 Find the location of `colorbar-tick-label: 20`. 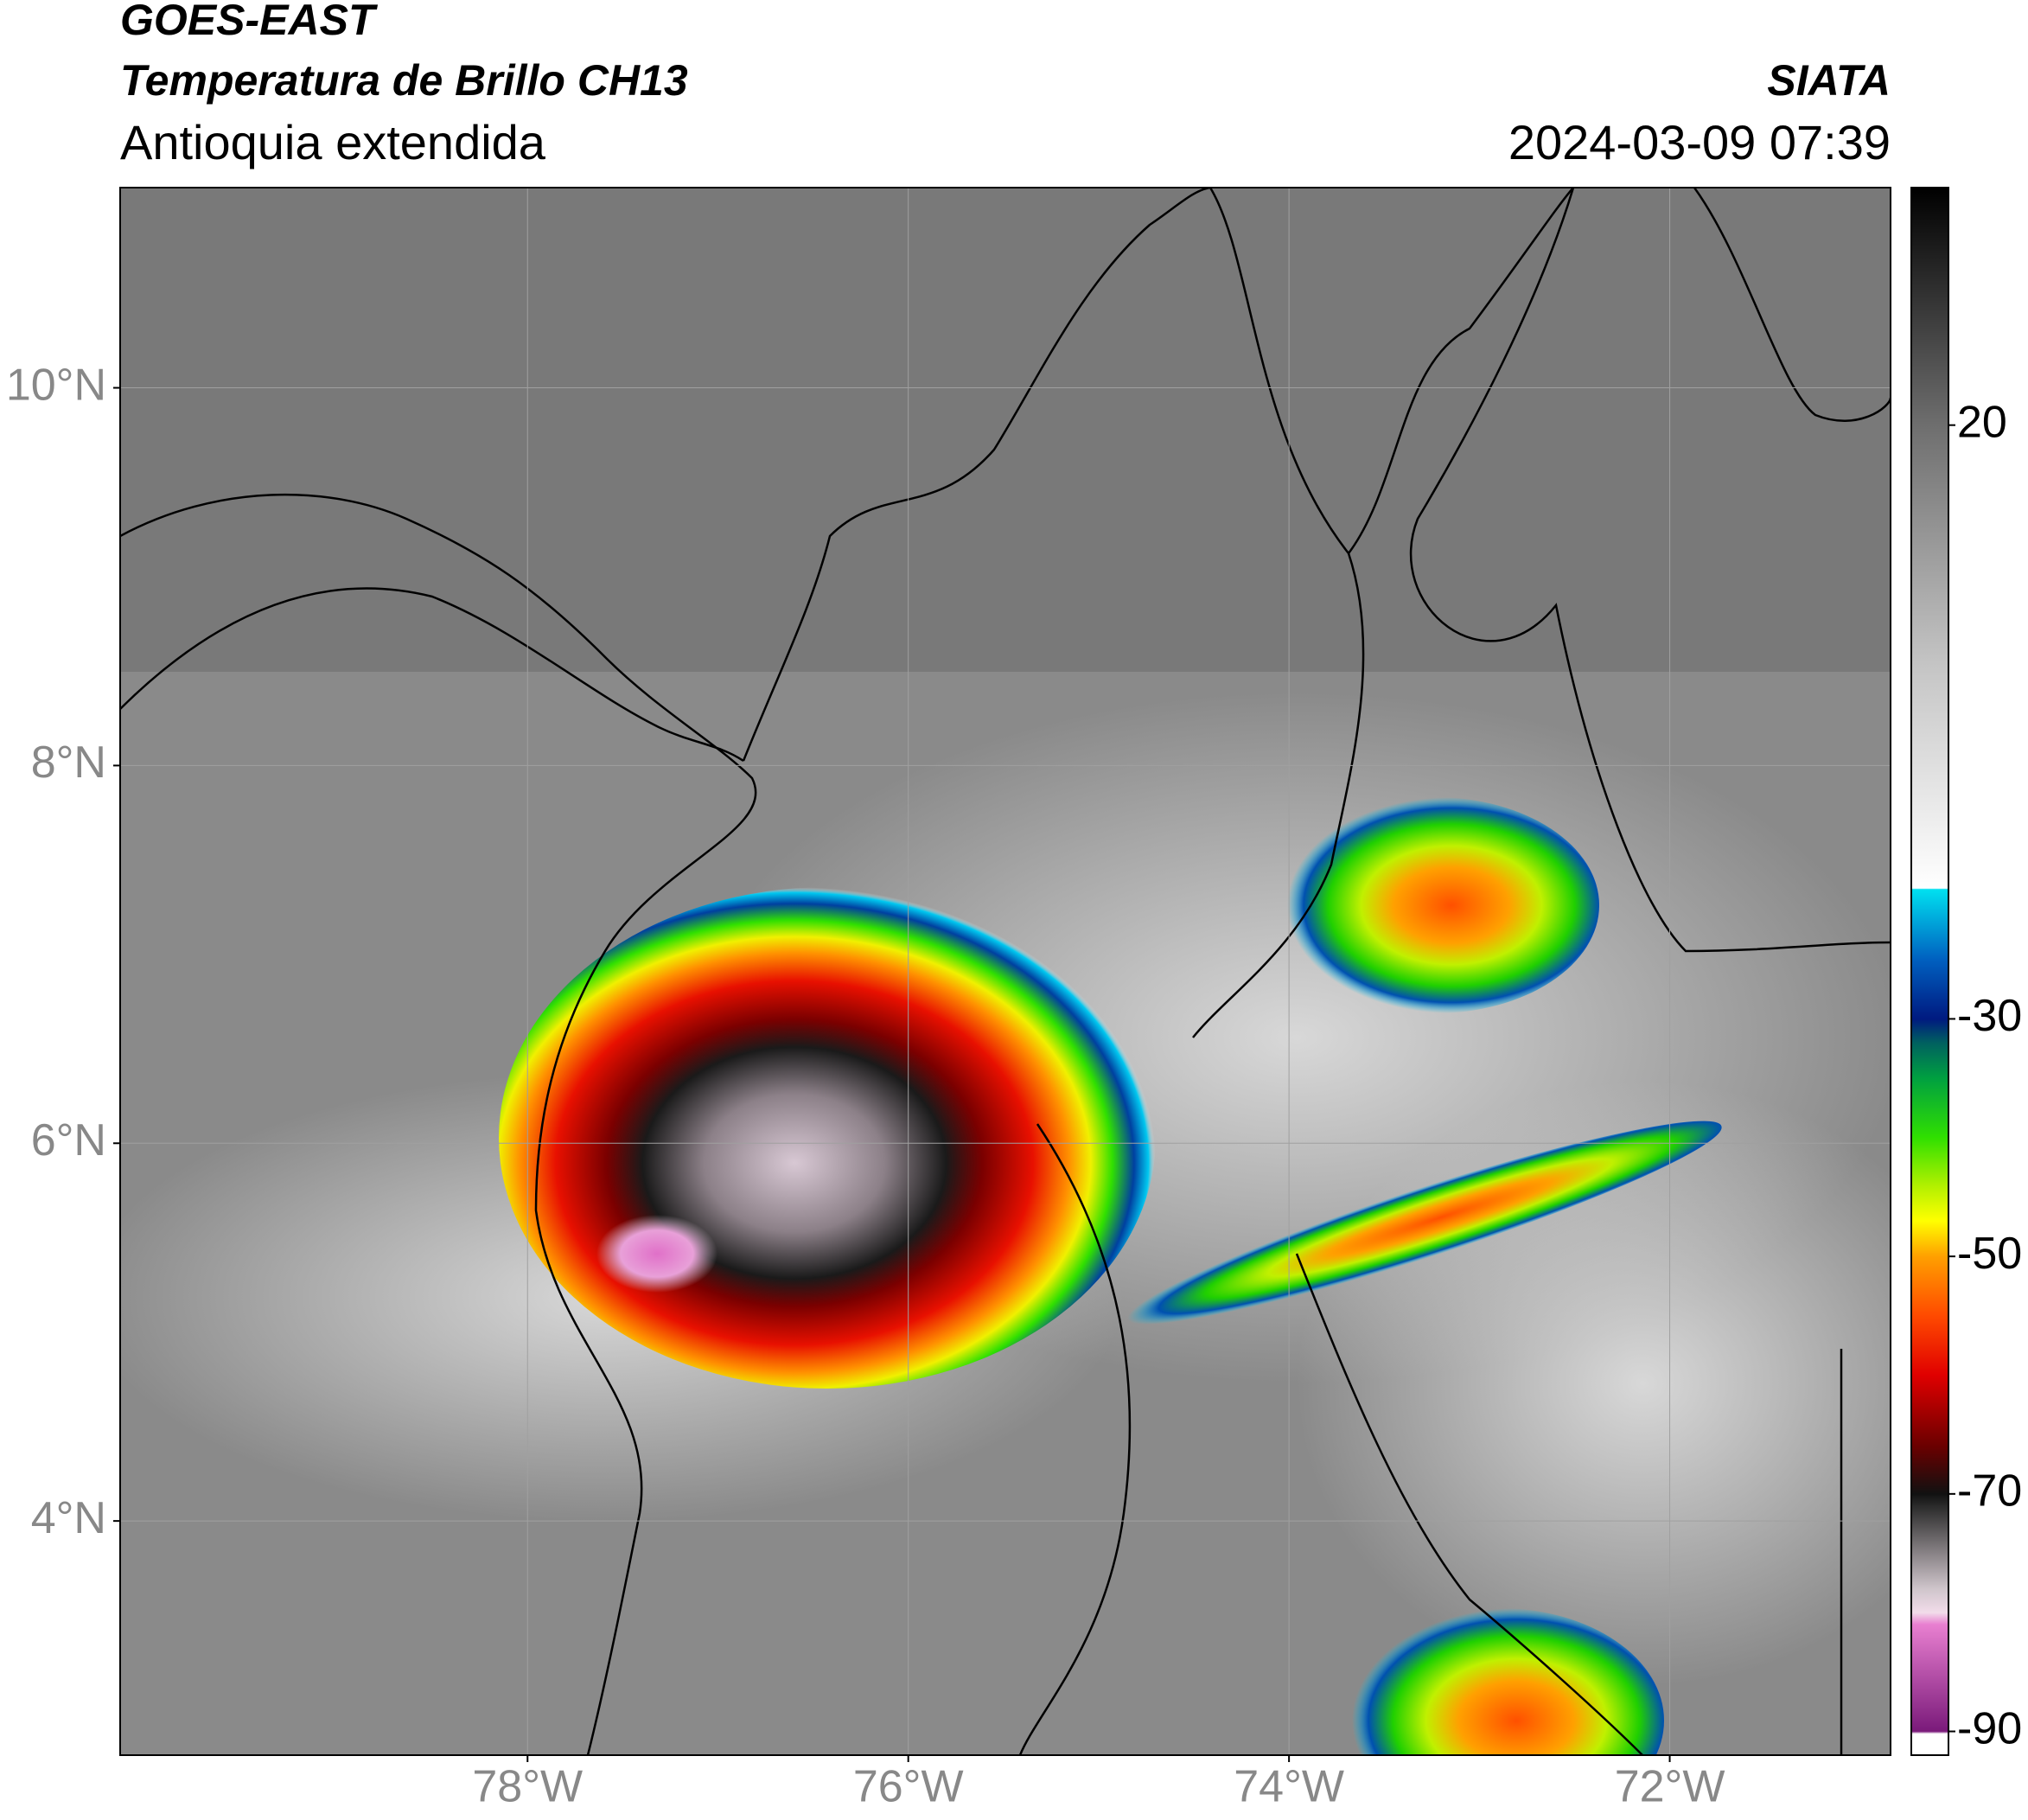

colorbar-tick-label: 20 is located at coordinates (1982, 422).